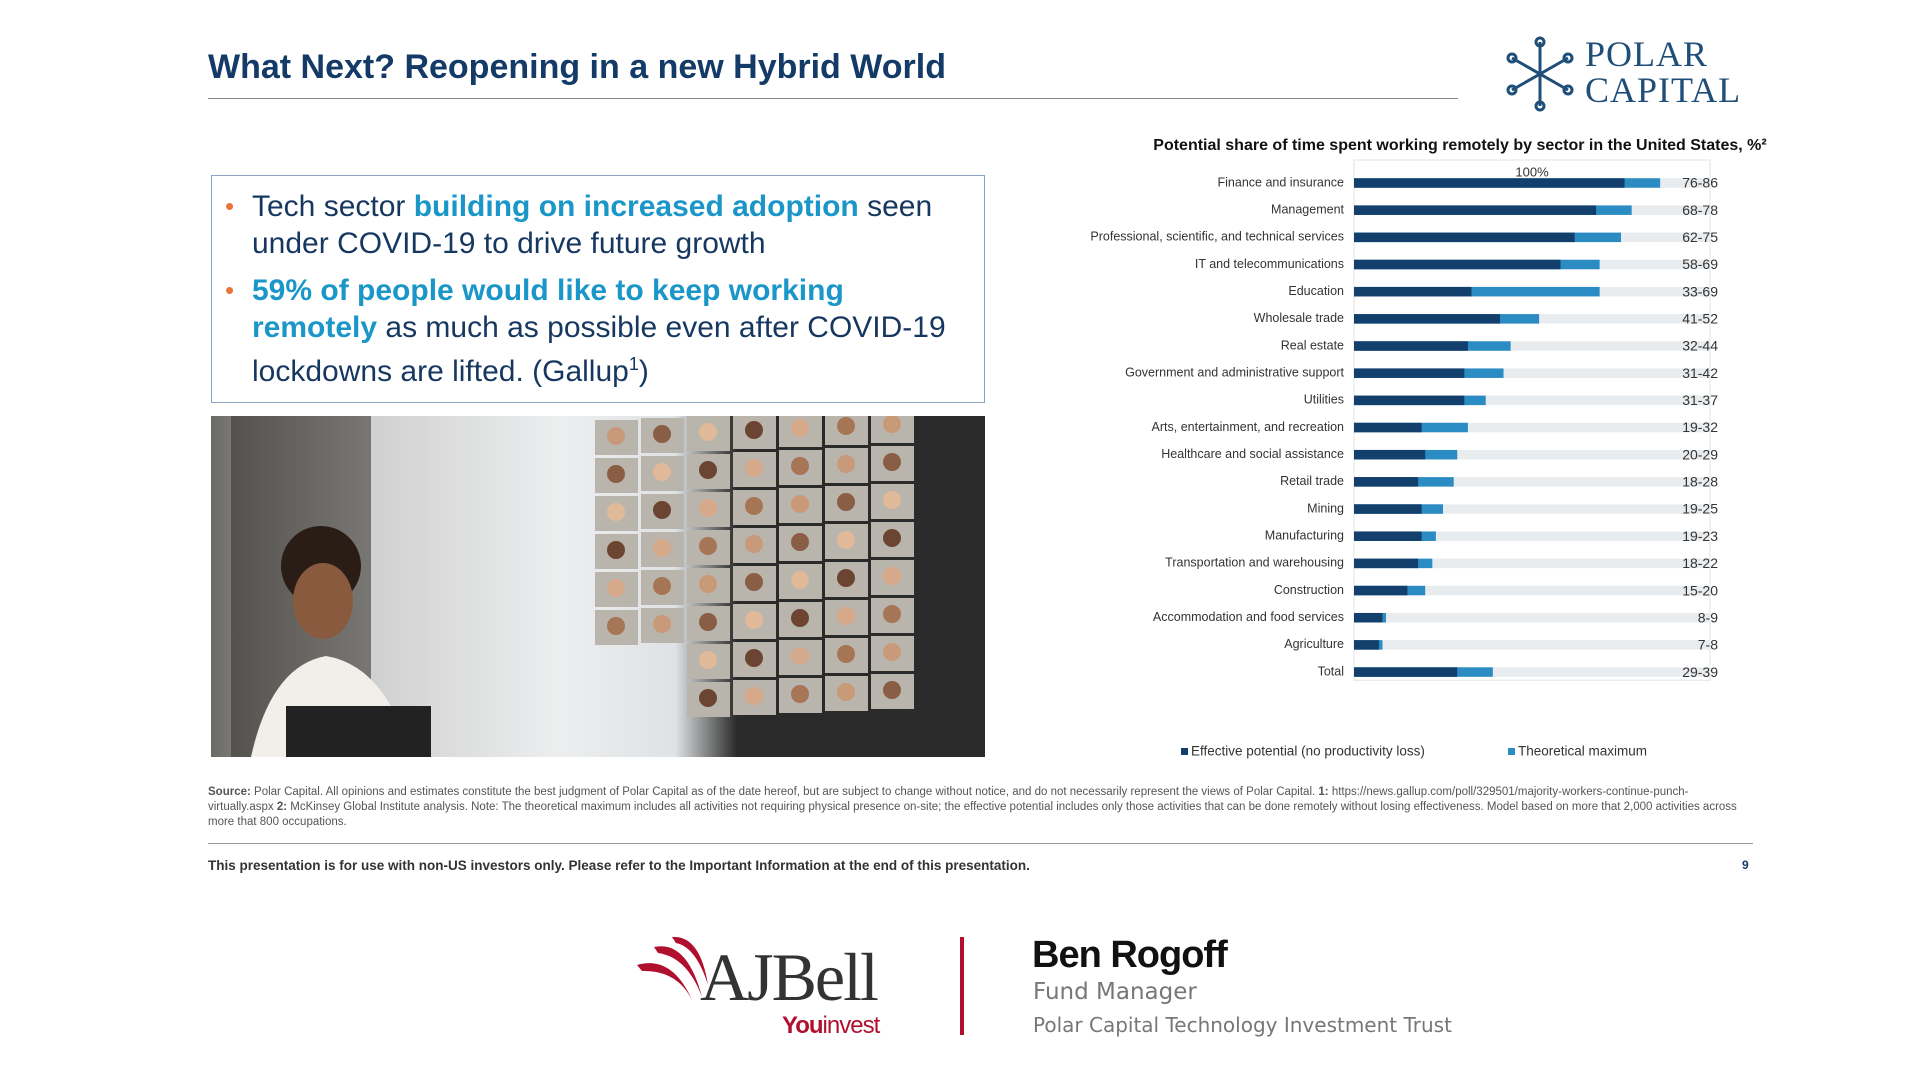 The image size is (1920, 1080). What do you see at coordinates (1700, 237) in the screenshot?
I see `value-label: 62-75` at bounding box center [1700, 237].